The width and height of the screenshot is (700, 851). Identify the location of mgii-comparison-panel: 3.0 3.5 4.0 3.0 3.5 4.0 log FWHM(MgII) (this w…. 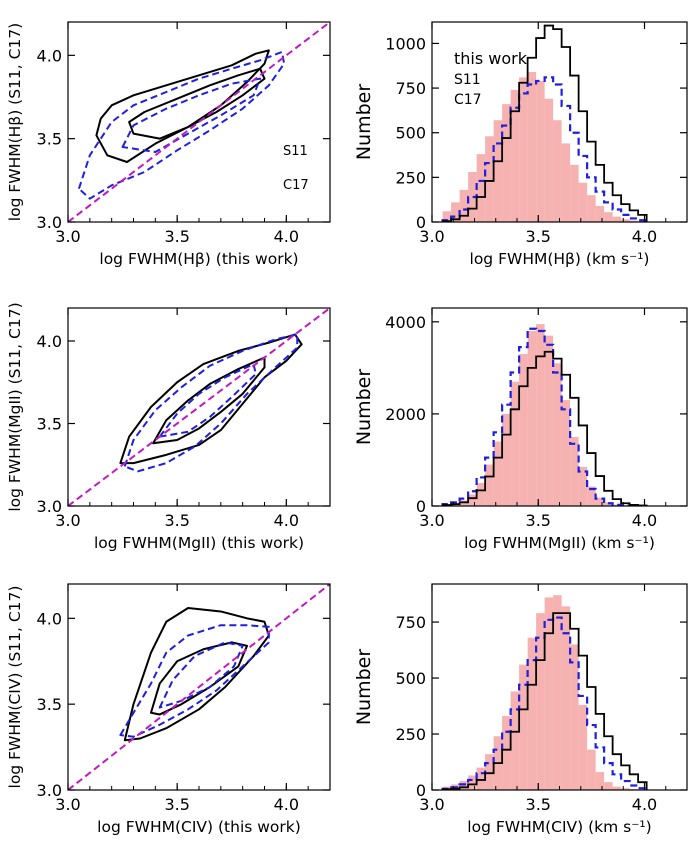
(168, 427).